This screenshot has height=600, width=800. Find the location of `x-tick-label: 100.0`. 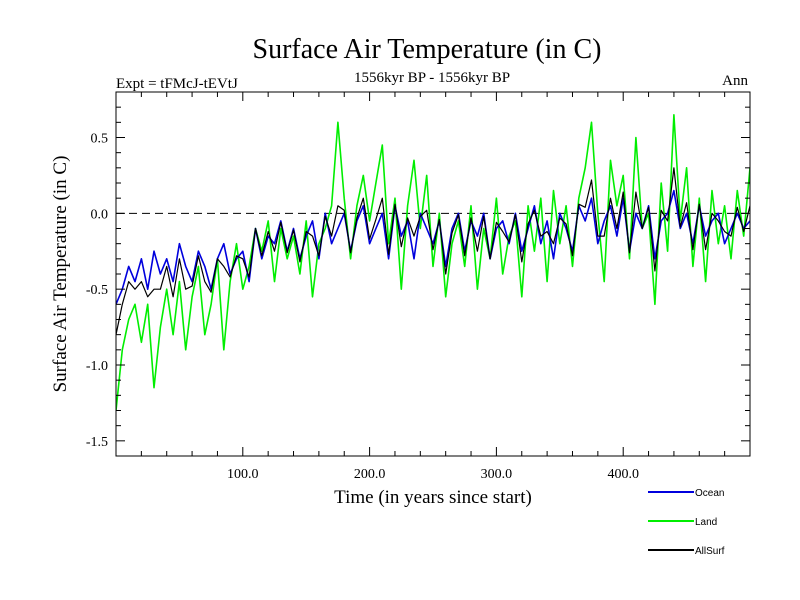

x-tick-label: 100.0 is located at coordinates (243, 474).